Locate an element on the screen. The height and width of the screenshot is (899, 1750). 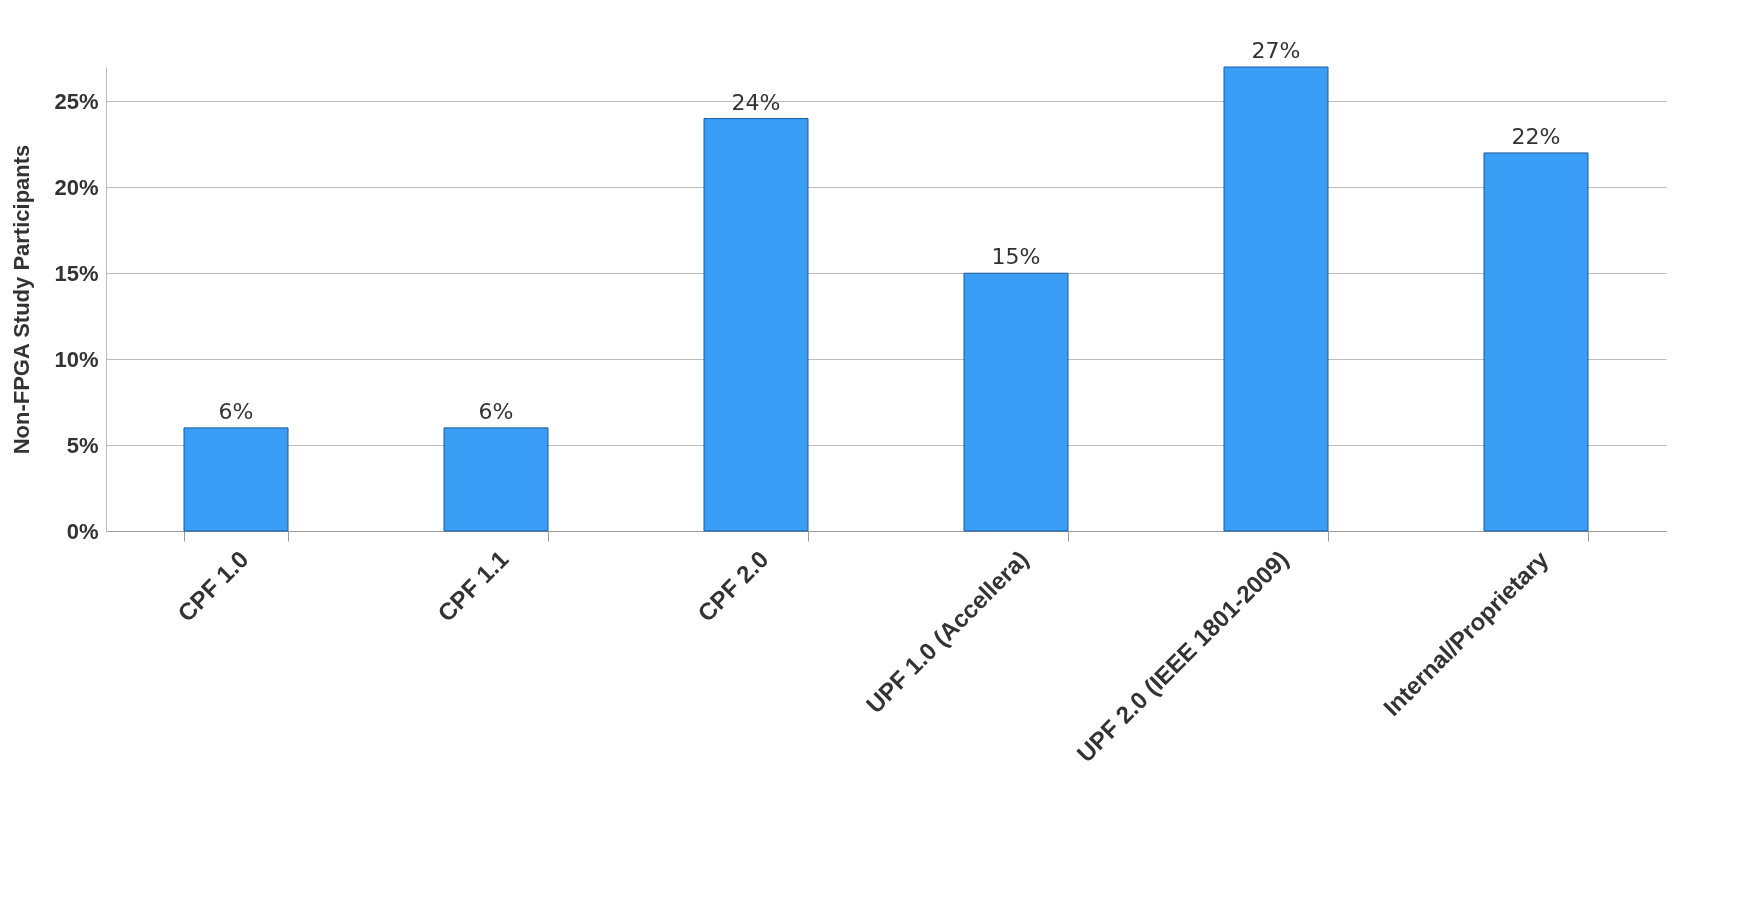
y-tick-label: 20% is located at coordinates (76, 187).